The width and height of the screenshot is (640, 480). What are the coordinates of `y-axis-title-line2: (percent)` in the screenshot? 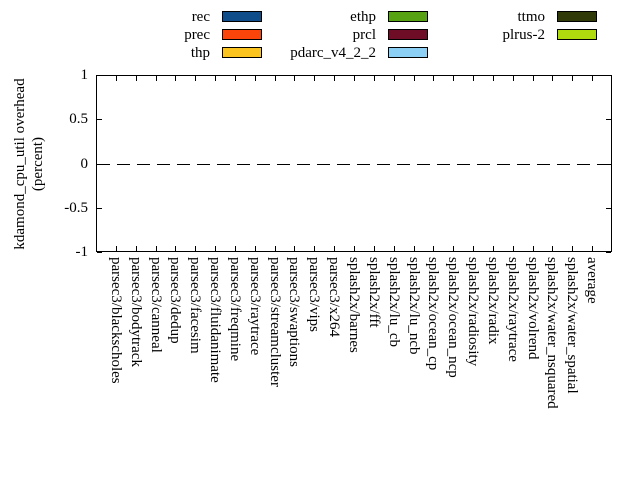 It's located at (38, 164).